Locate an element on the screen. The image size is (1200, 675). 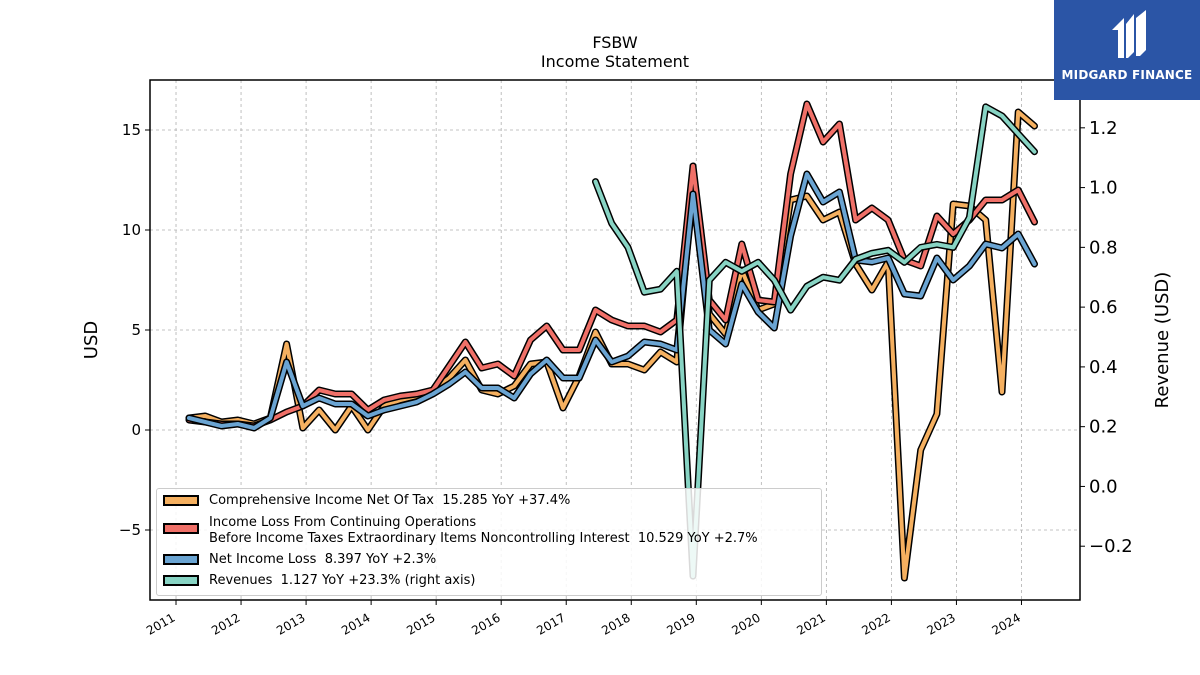
y2-axis-label: Revenue (USD) is located at coordinates (1162, 340).